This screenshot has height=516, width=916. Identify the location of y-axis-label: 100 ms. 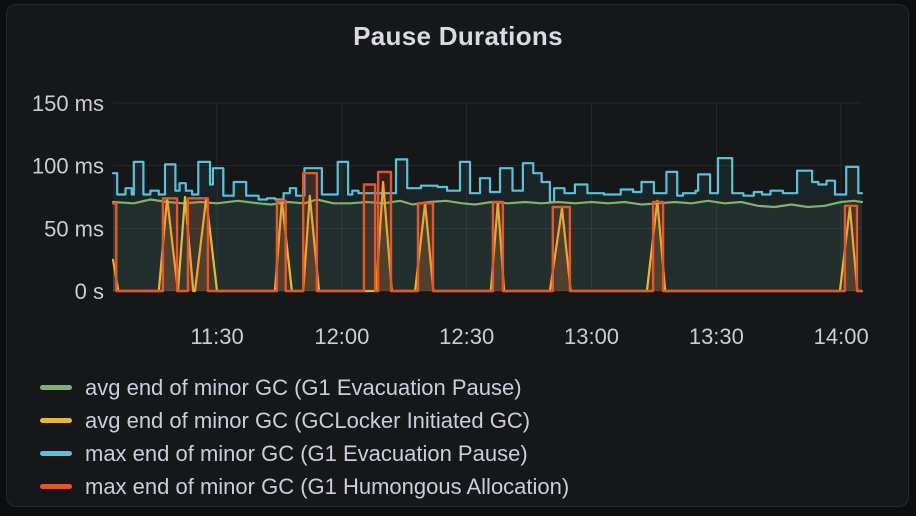
(68, 166).